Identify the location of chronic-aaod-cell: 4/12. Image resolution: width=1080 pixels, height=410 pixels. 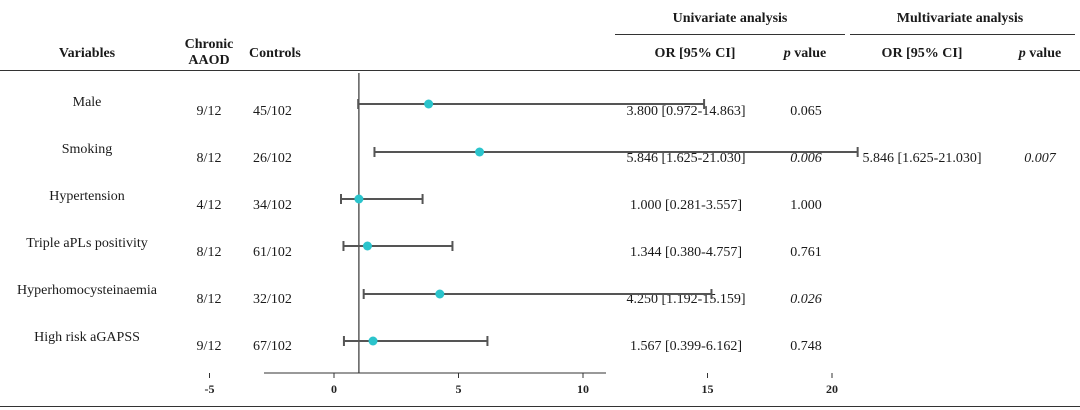
(209, 205).